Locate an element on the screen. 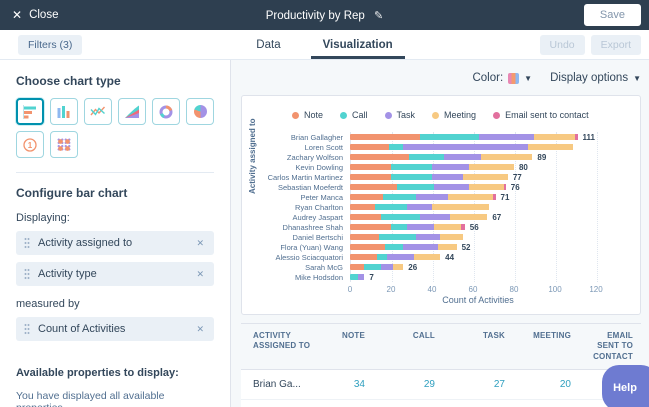 This screenshot has width=649, height=407. measure-pill-count-of-activities: Count of Activities ✕ is located at coordinates (115, 329).